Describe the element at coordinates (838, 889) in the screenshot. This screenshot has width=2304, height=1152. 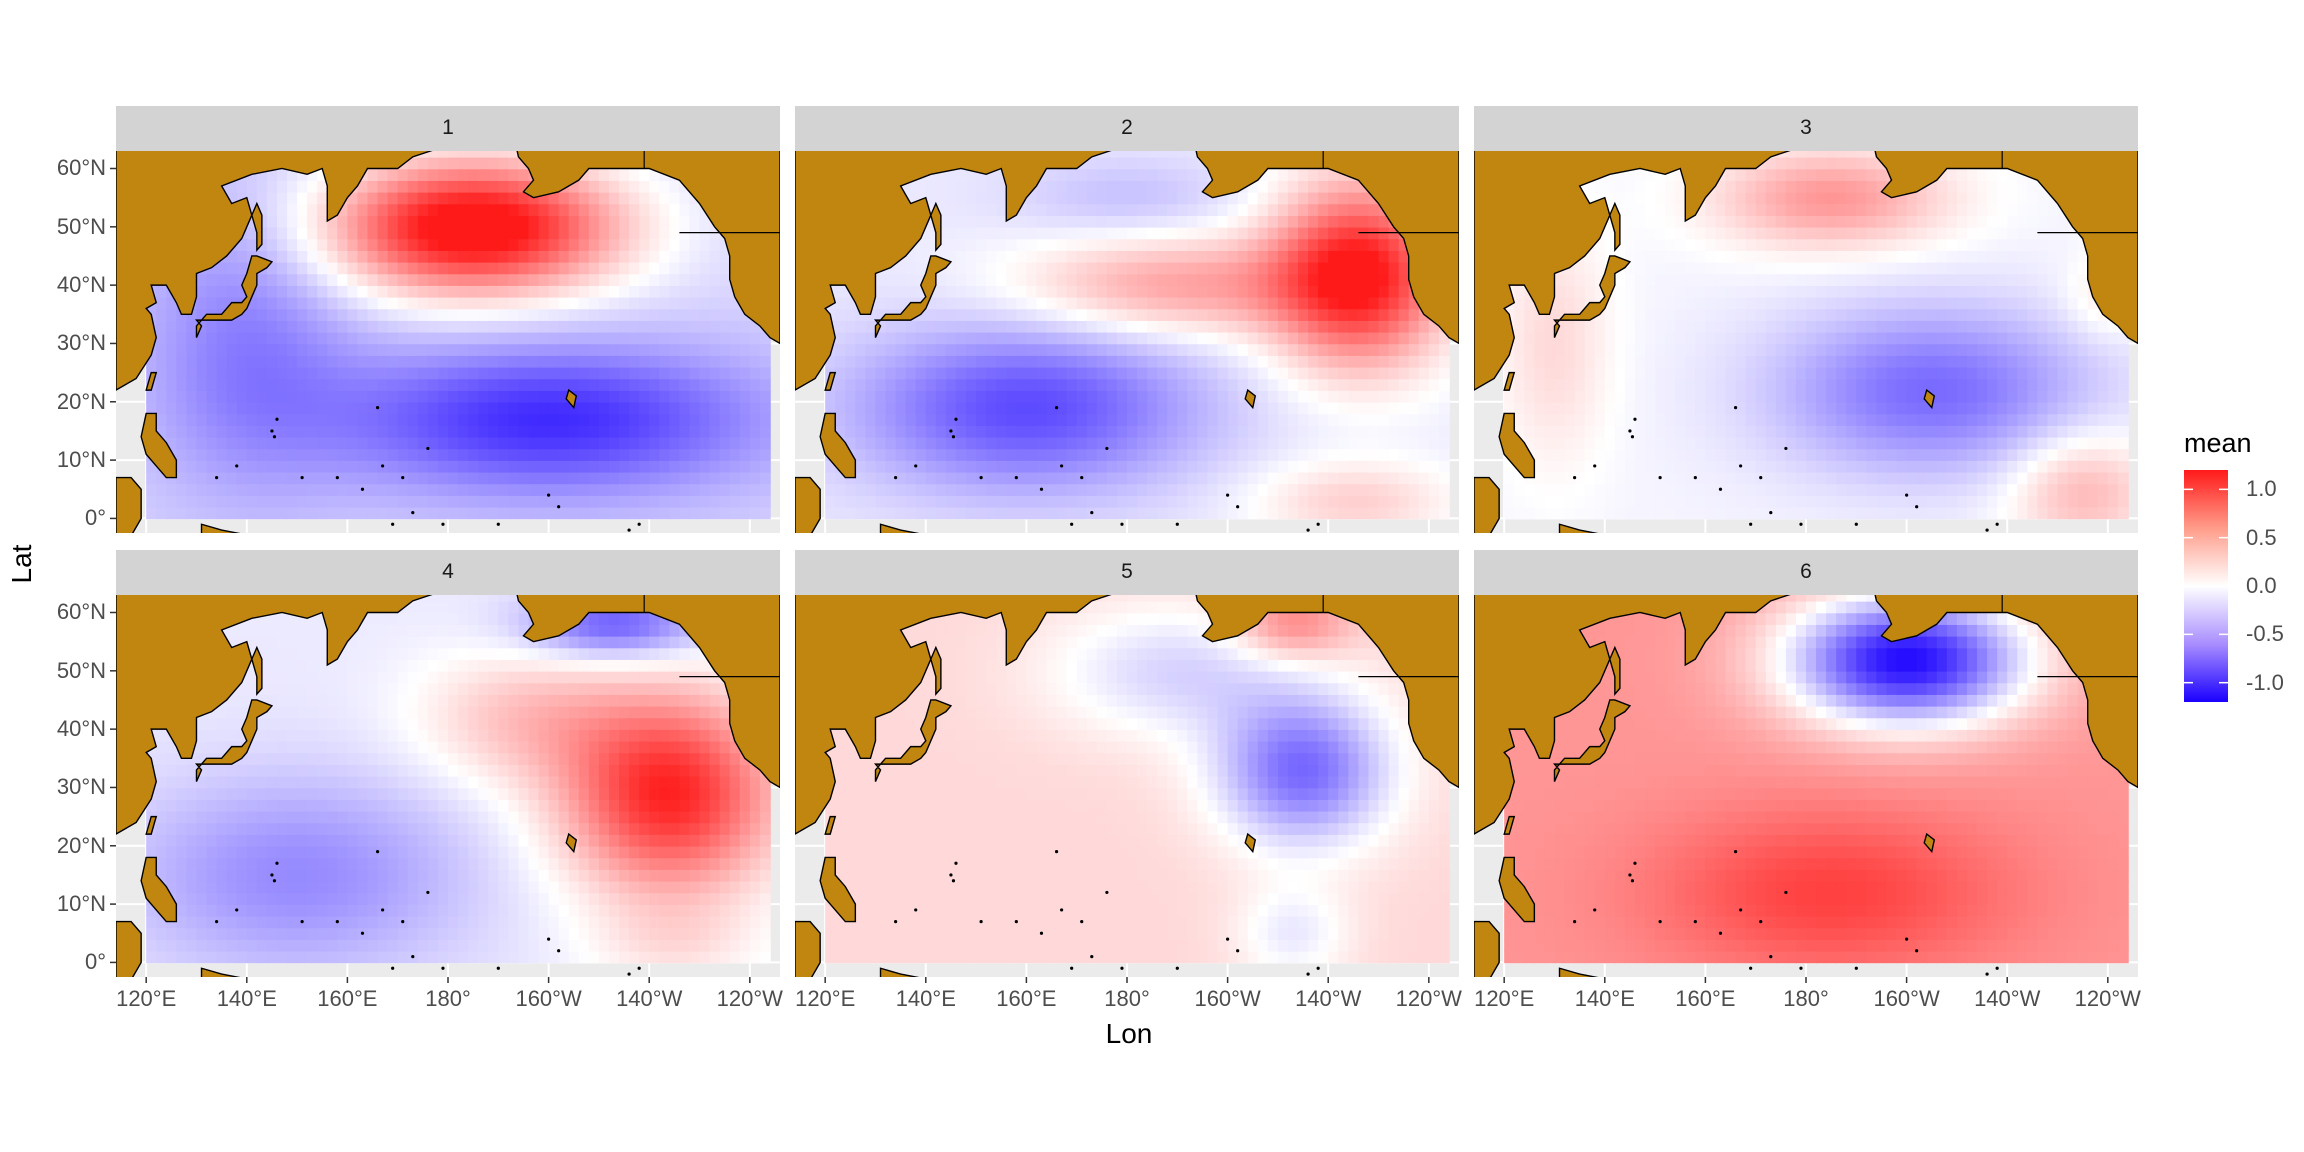
I see `landmass-philippines` at that location.